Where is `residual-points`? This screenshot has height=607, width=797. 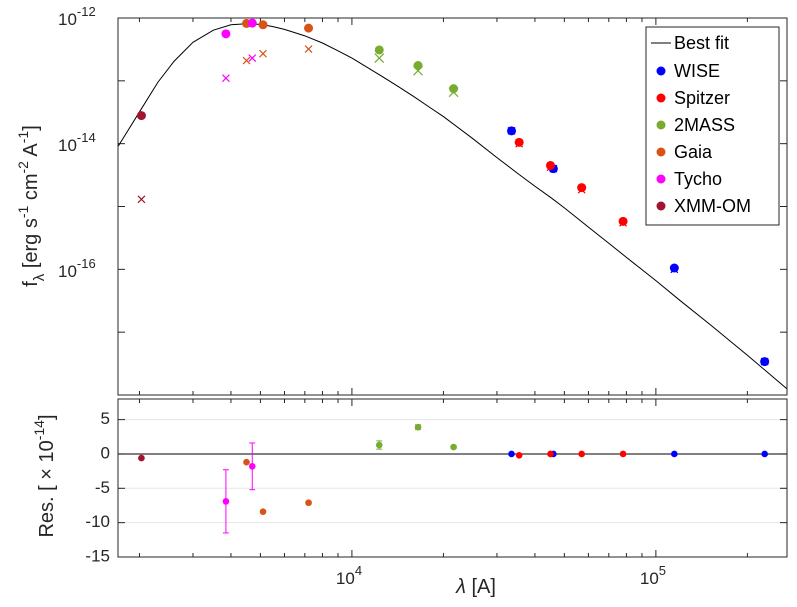
residual-points is located at coordinates (453, 478).